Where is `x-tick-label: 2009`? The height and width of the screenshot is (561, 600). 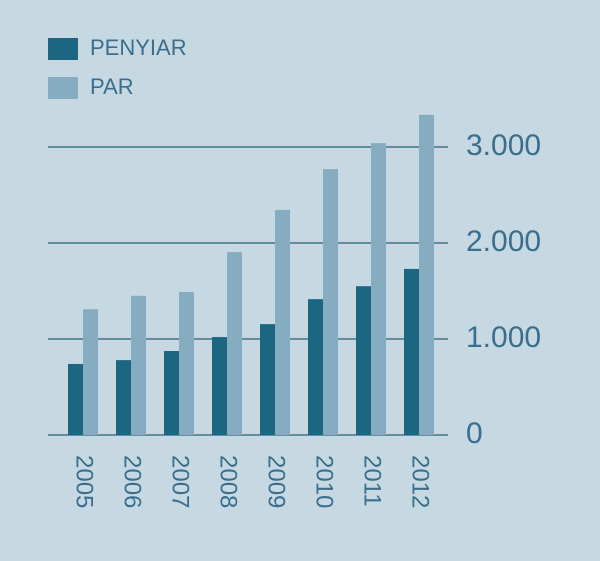
x-tick-label: 2009 is located at coordinates (276, 481).